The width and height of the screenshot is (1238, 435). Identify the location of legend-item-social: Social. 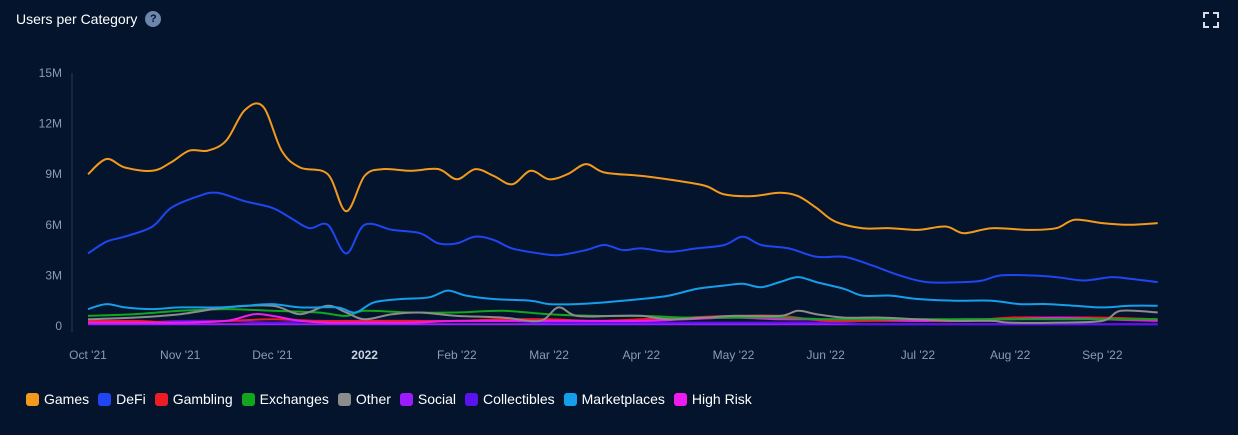
(428, 399).